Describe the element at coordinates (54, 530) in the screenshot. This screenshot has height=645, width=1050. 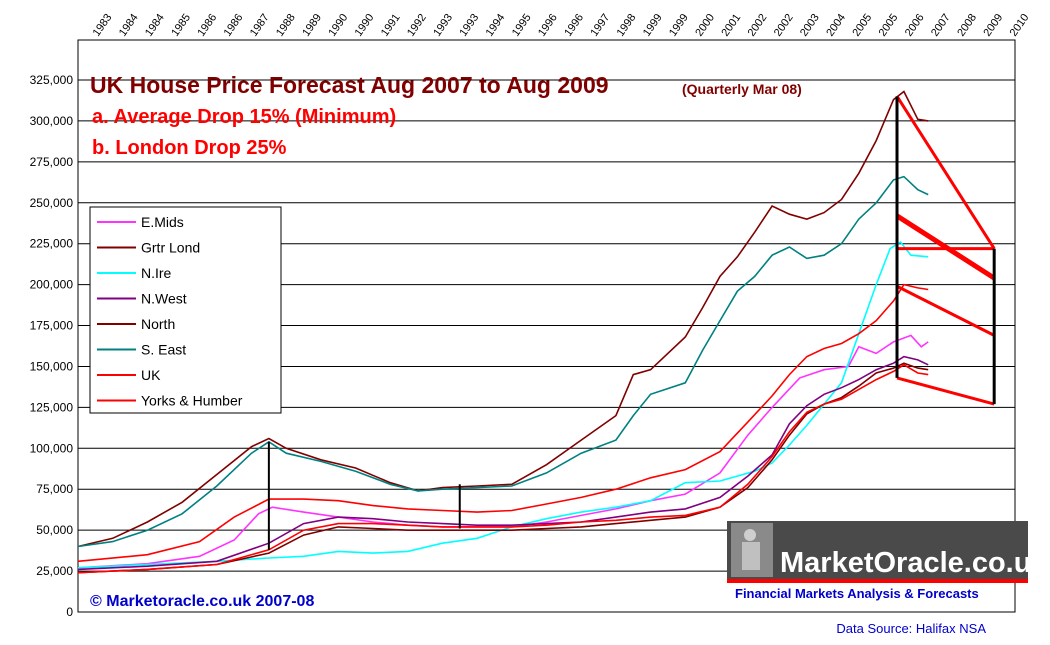
I see `y-tick-label: 50,000` at that location.